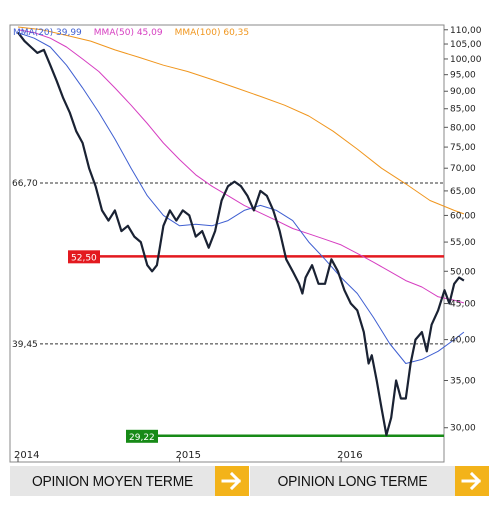 This screenshot has height=520, width=500. I want to click on legend-item: MMA(50) 45,09, so click(128, 33).